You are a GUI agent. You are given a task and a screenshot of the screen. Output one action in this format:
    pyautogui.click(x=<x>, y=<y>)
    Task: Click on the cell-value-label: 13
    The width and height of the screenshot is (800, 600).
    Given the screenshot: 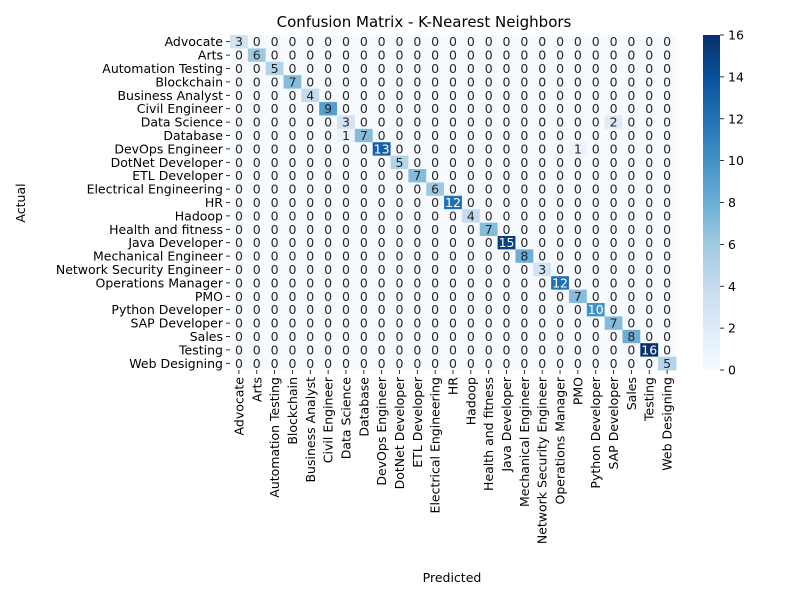 What is the action you would take?
    pyautogui.click(x=382, y=148)
    